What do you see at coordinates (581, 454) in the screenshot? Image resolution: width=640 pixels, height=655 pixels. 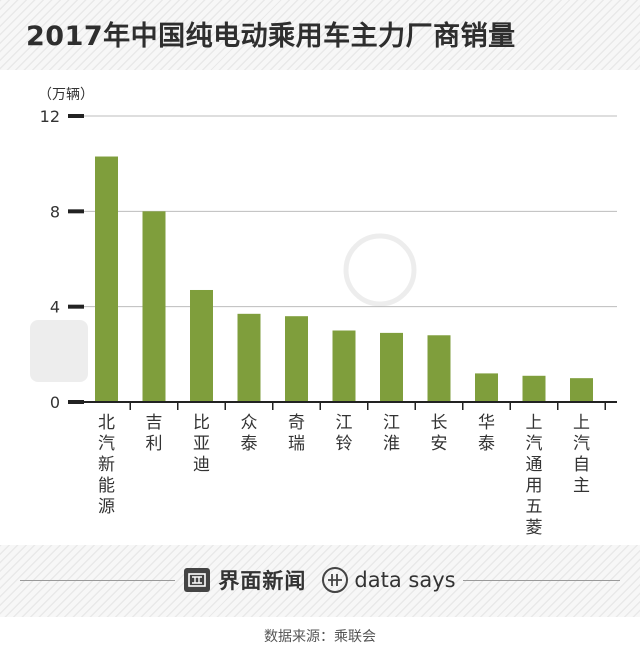 I see `x-tick-label: 上汽自主` at bounding box center [581, 454].